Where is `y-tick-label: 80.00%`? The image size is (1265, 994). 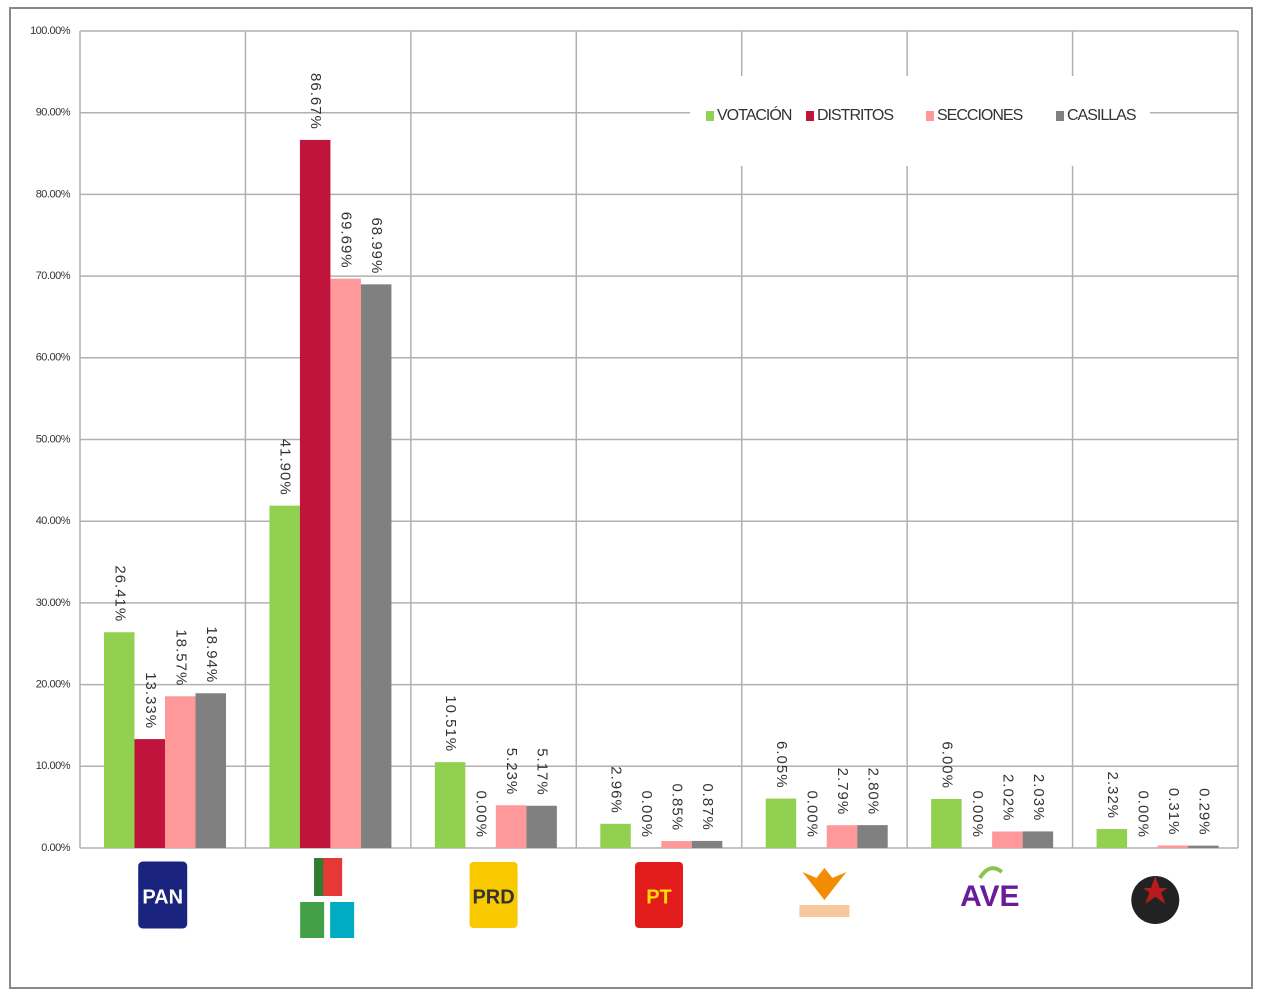
y-tick-label: 80.00% is located at coordinates (53, 194).